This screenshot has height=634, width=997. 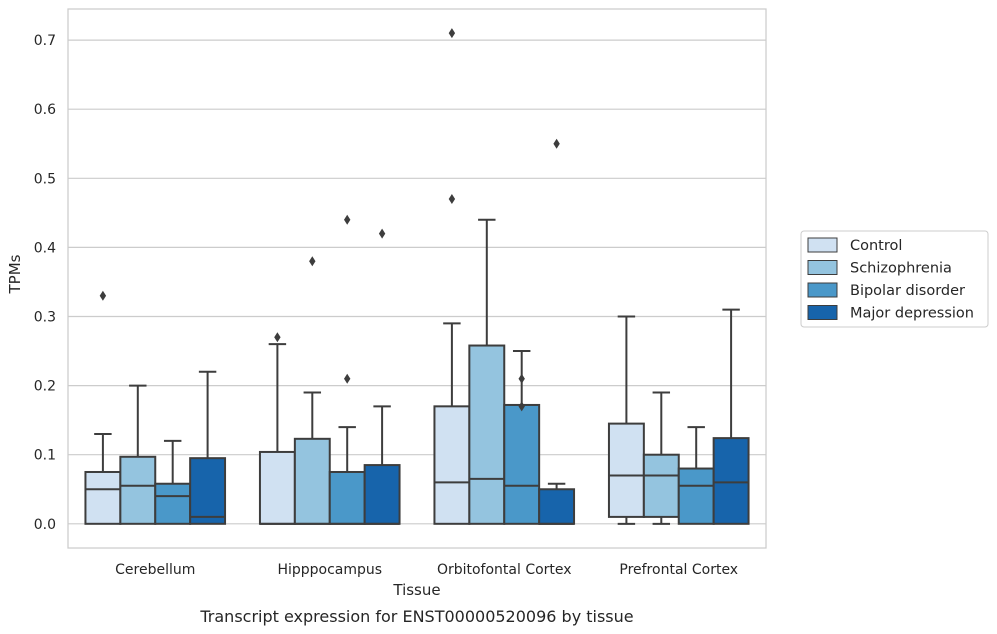 What do you see at coordinates (45, 248) in the screenshot?
I see `y-tick-label: 0.4` at bounding box center [45, 248].